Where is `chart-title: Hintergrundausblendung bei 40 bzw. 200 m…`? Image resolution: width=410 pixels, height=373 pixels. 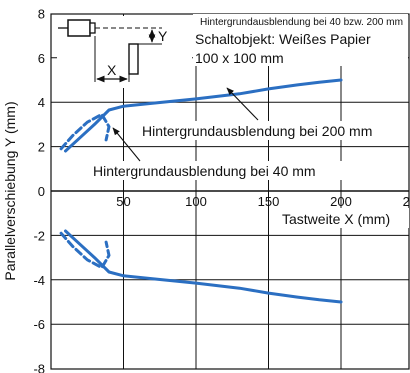 chart-title: Hintergrundausblendung bei 40 bzw. 200 m… is located at coordinates (301, 22).